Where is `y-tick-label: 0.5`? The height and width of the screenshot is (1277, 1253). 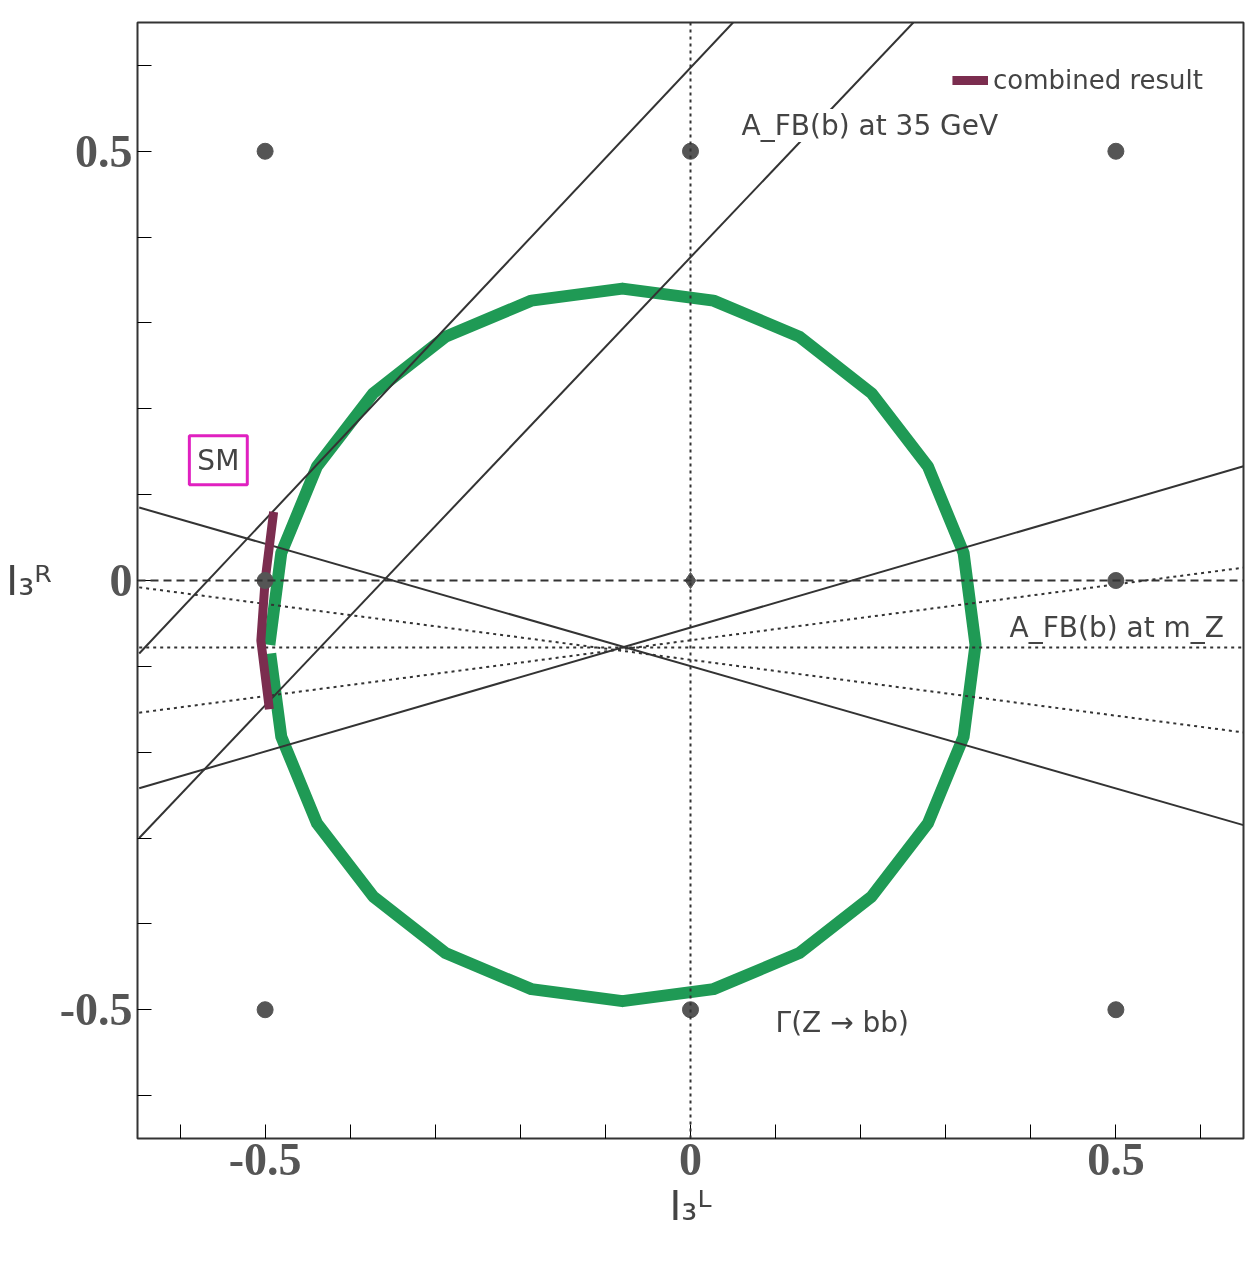 y-tick-label: 0.5 is located at coordinates (104, 151).